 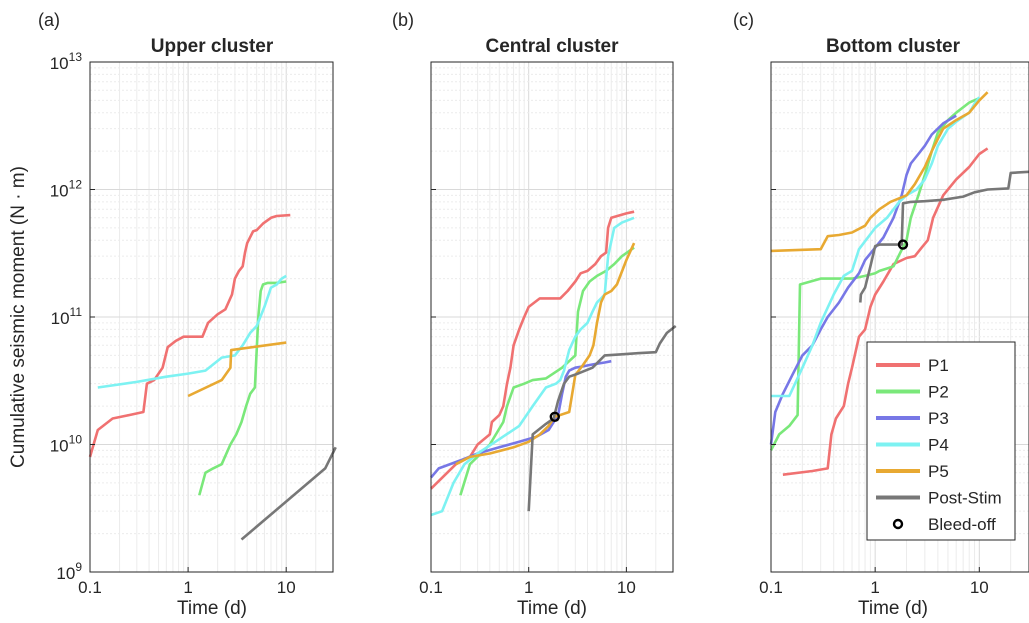 I want to click on legend-box, so click(x=941, y=441).